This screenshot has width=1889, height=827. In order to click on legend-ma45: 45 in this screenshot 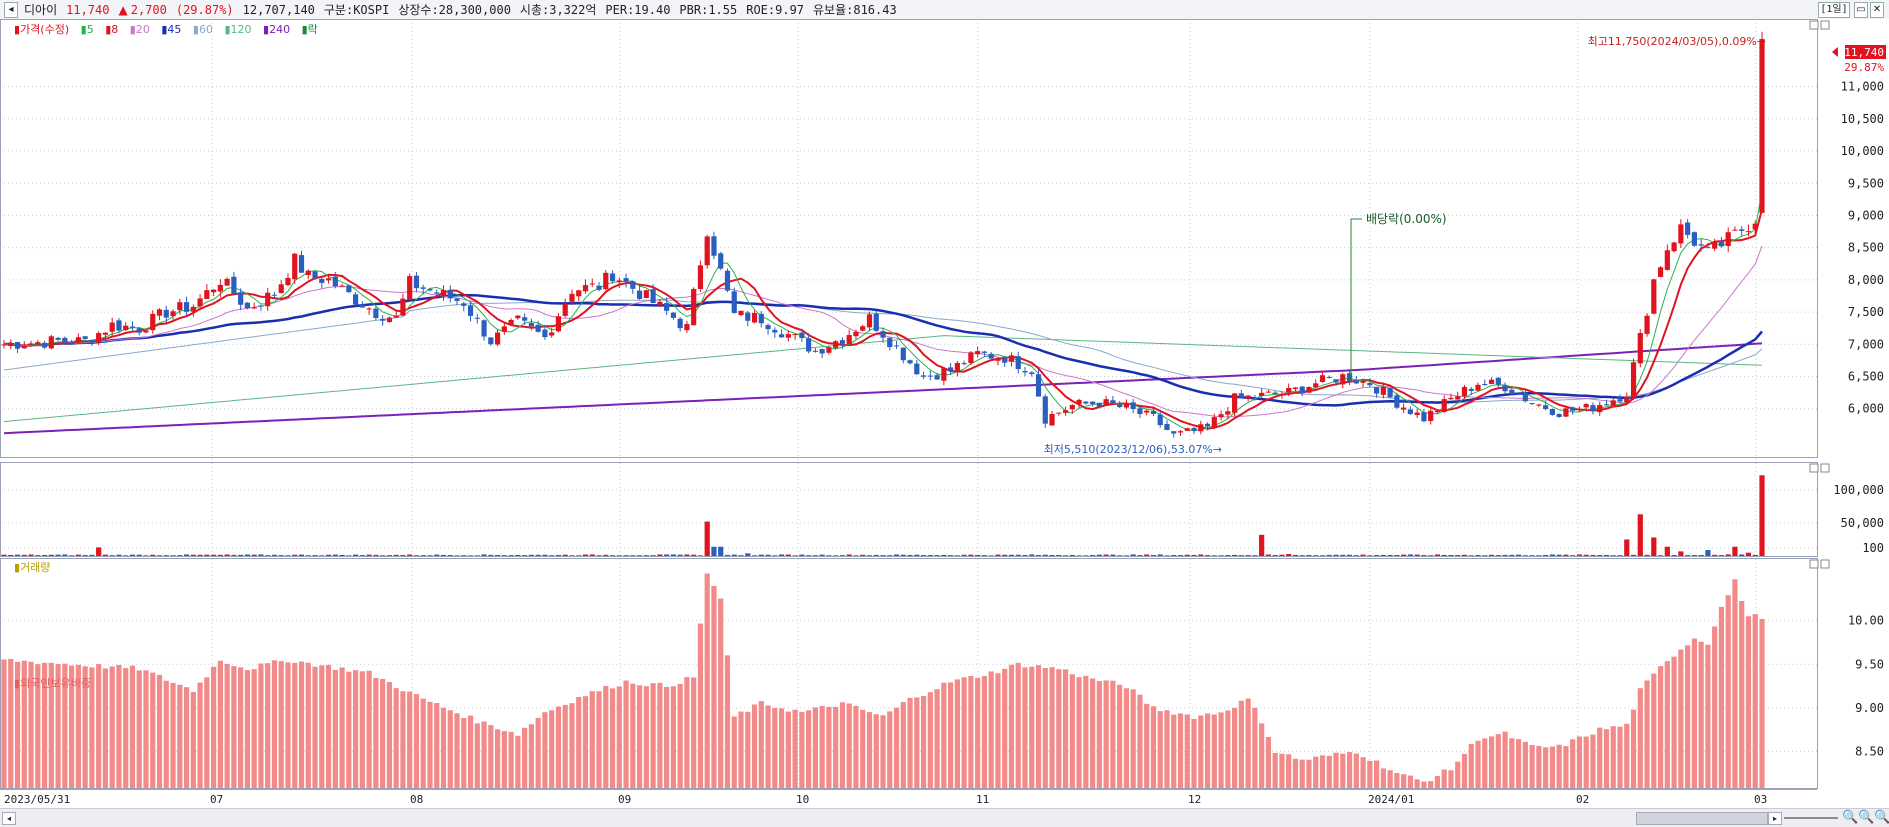, I will do `click(174, 29)`.